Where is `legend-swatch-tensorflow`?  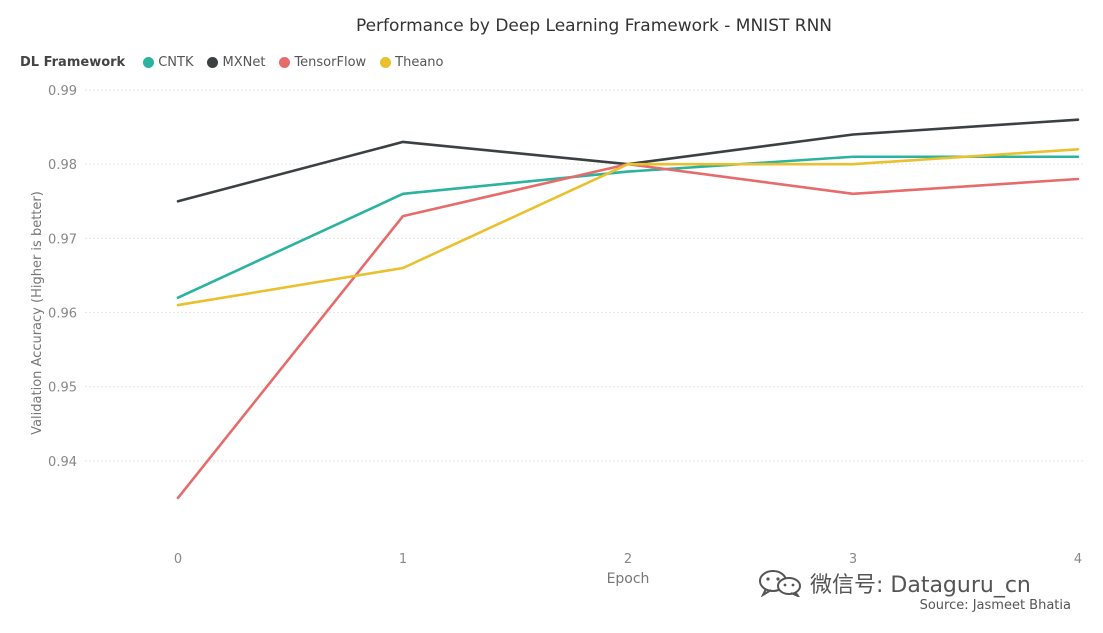
legend-swatch-tensorflow is located at coordinates (285, 62).